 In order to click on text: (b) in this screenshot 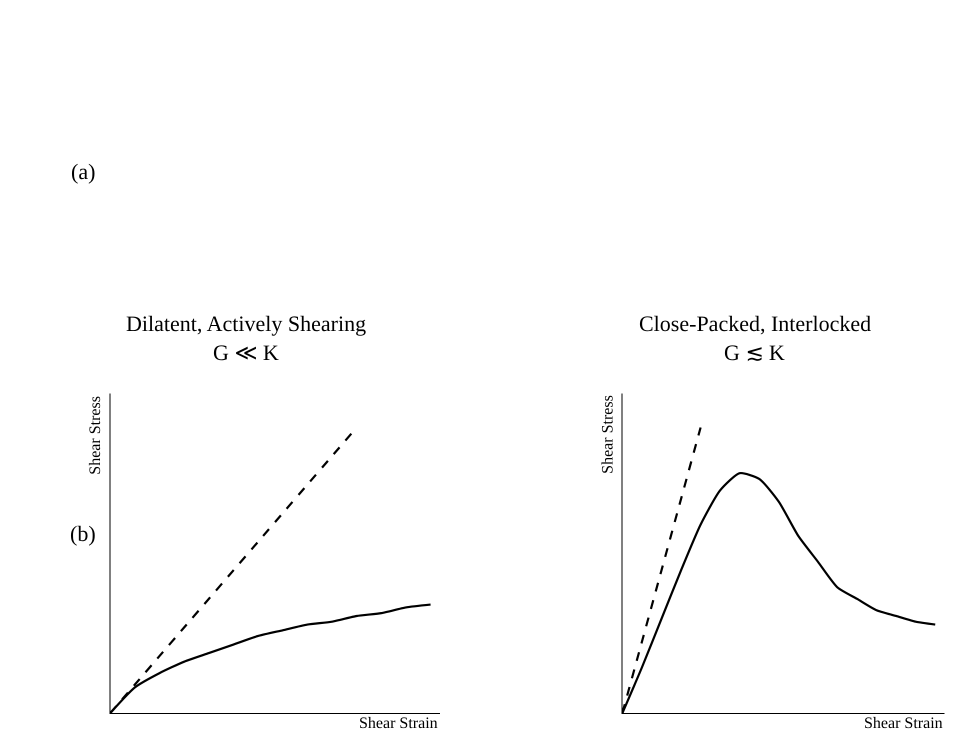, I will do `click(83, 533)`.